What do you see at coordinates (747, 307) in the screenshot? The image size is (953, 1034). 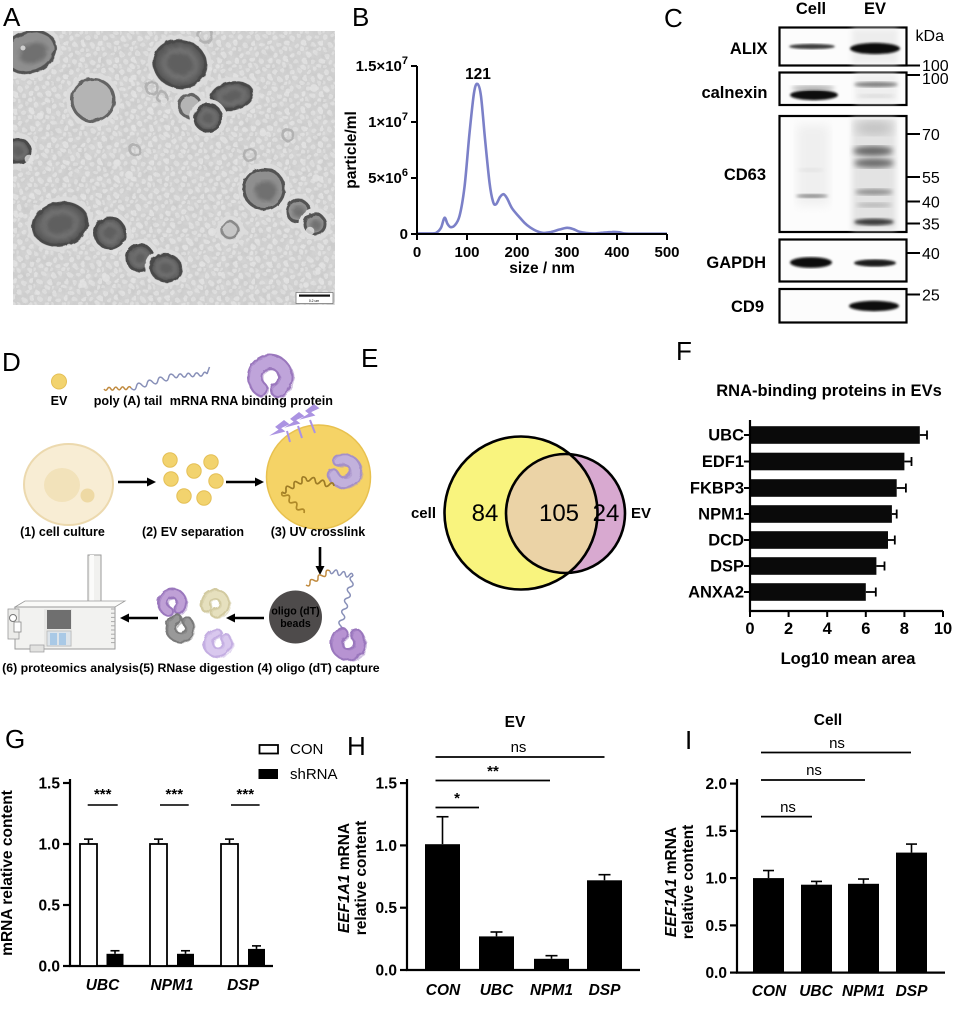 I see `svg-text: CD9` at bounding box center [747, 307].